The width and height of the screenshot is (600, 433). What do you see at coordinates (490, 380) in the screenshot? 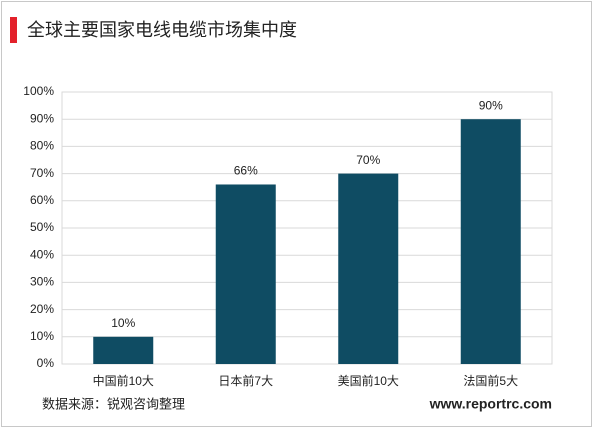
I see `x-tick-label: 法国前5大` at bounding box center [490, 380].